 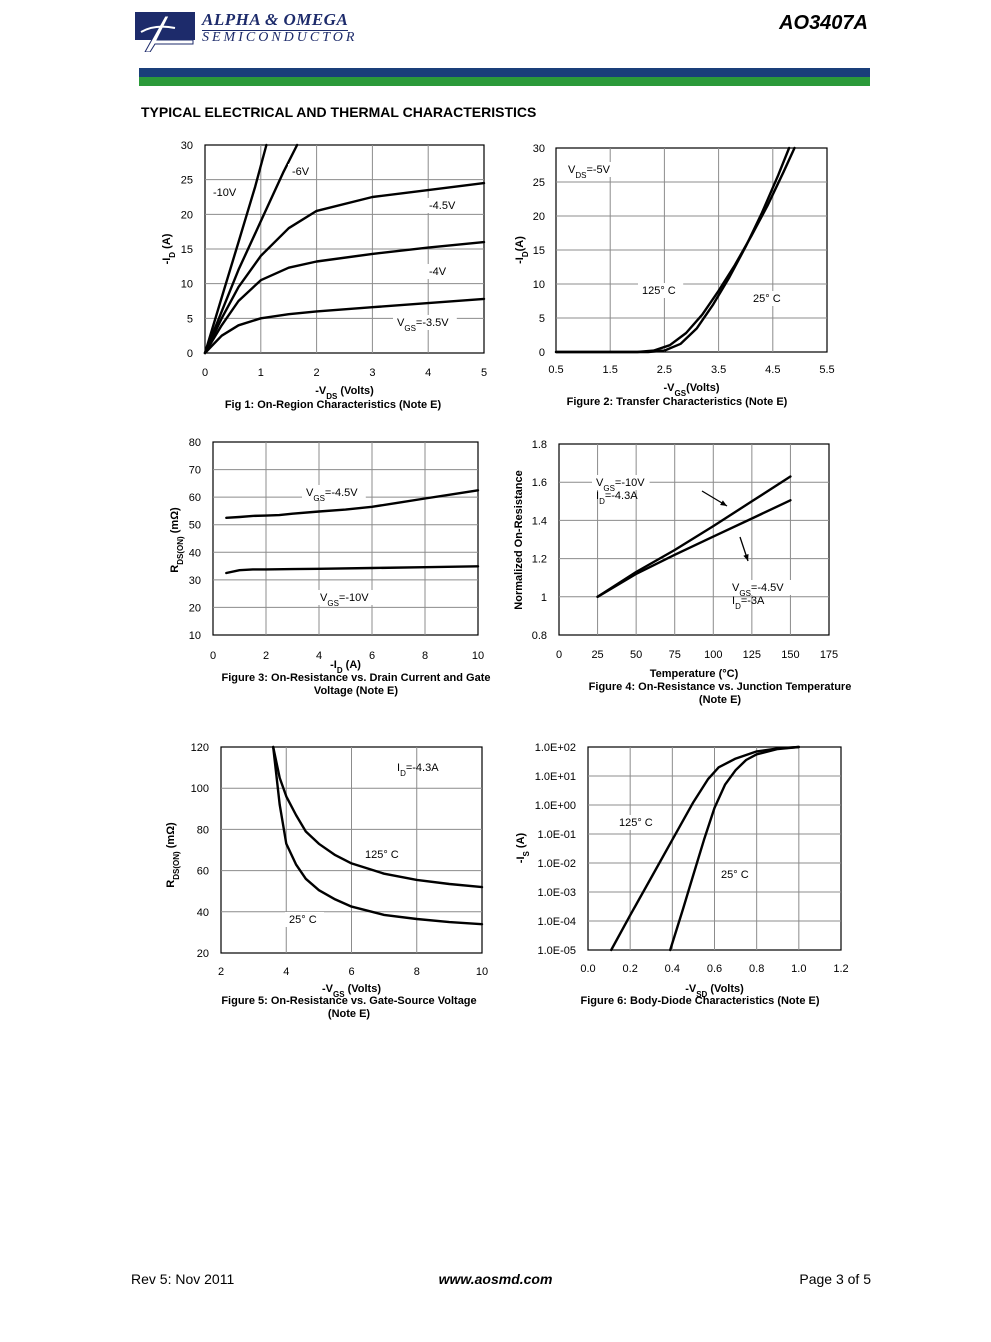 What do you see at coordinates (539, 445) in the screenshot?
I see `y-tick-label: 1.8` at bounding box center [539, 445].